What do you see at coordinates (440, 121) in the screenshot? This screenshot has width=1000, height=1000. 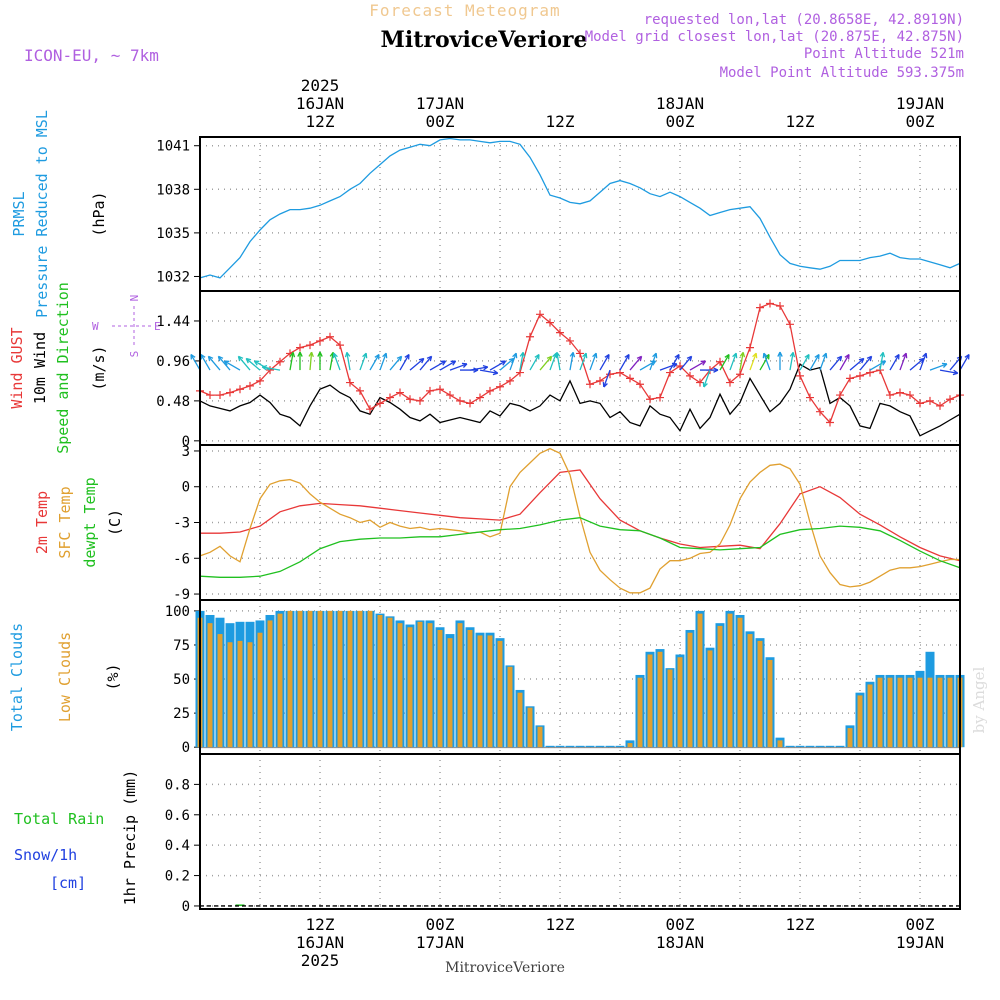 I see `time-label-top: 00Z` at bounding box center [440, 121].